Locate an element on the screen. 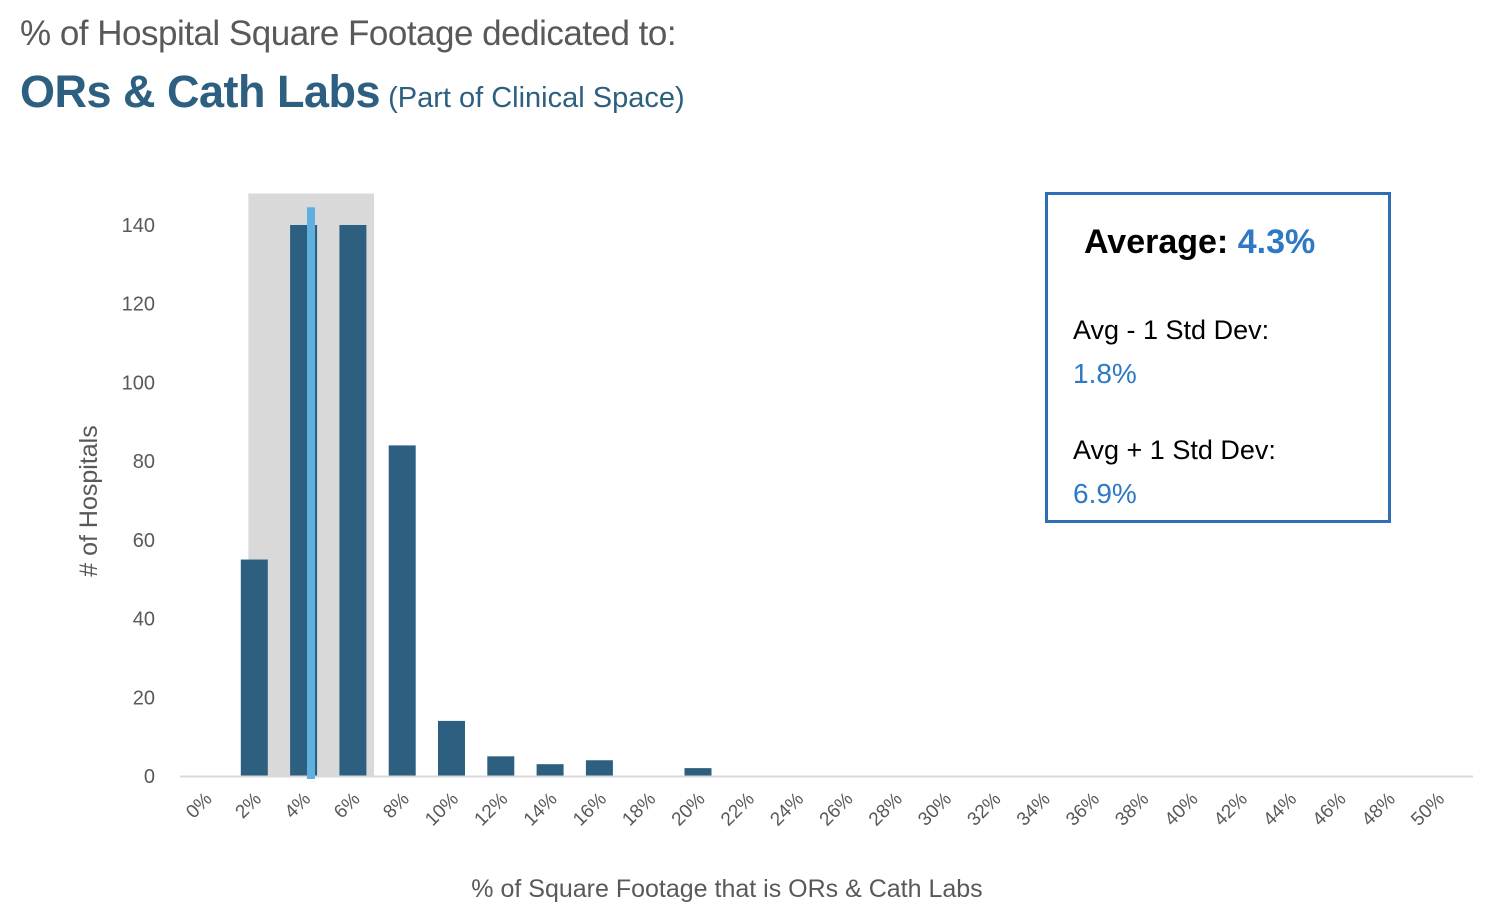  x-tick-label: 38% is located at coordinates (1132, 810).